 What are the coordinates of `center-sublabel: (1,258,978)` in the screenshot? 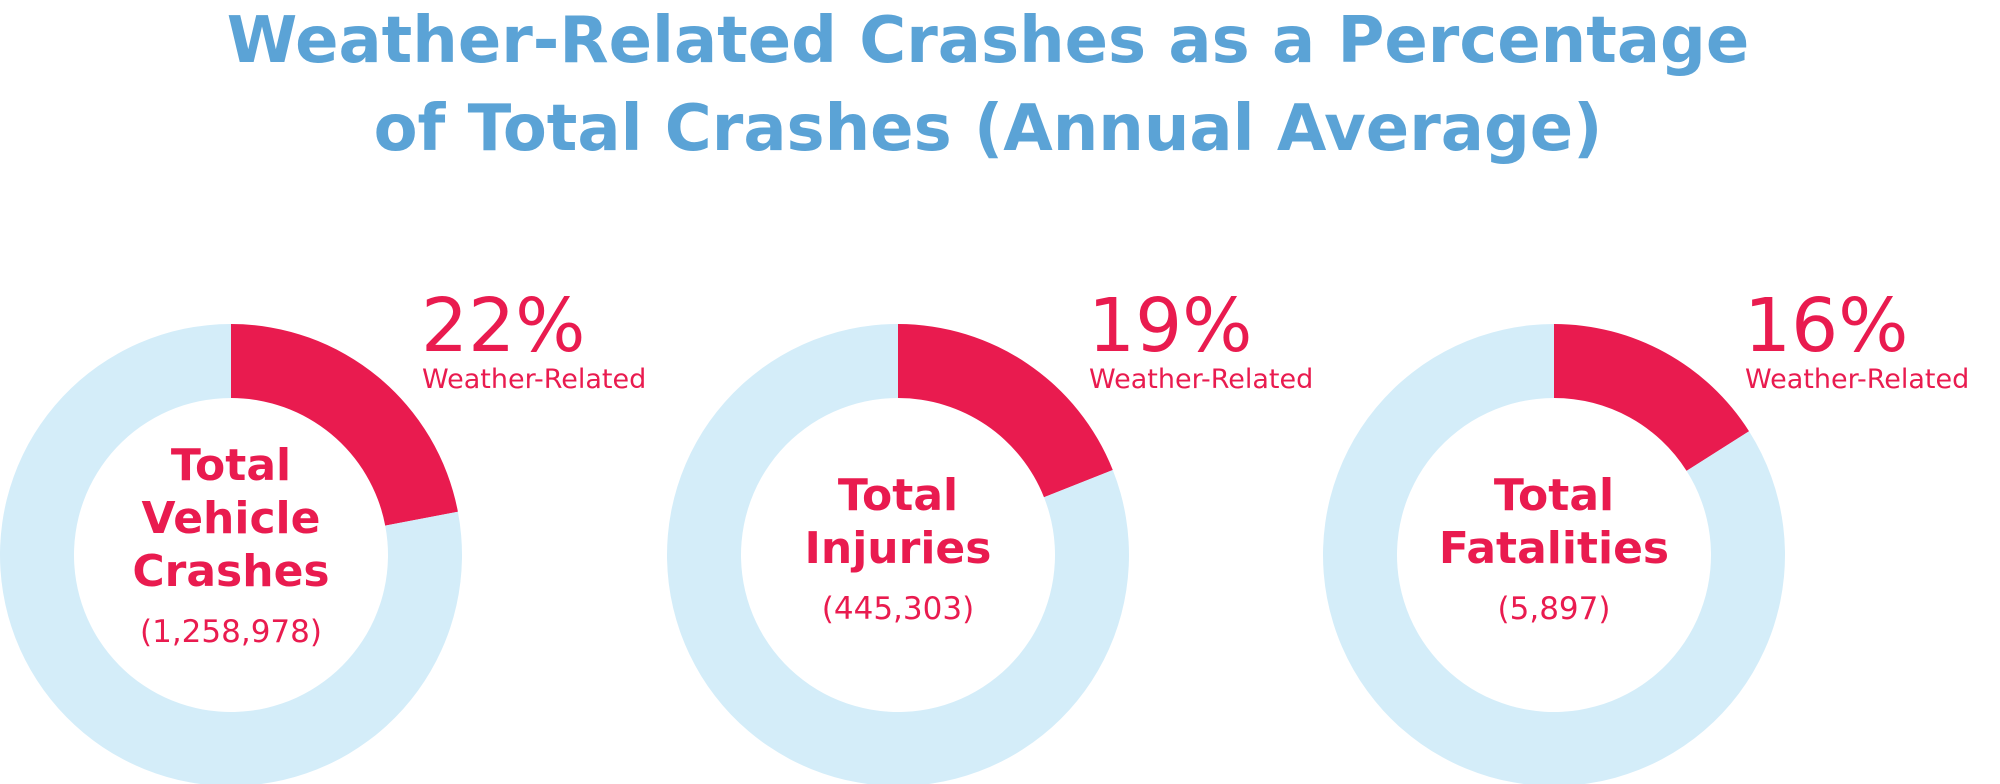 It's located at (231, 632).